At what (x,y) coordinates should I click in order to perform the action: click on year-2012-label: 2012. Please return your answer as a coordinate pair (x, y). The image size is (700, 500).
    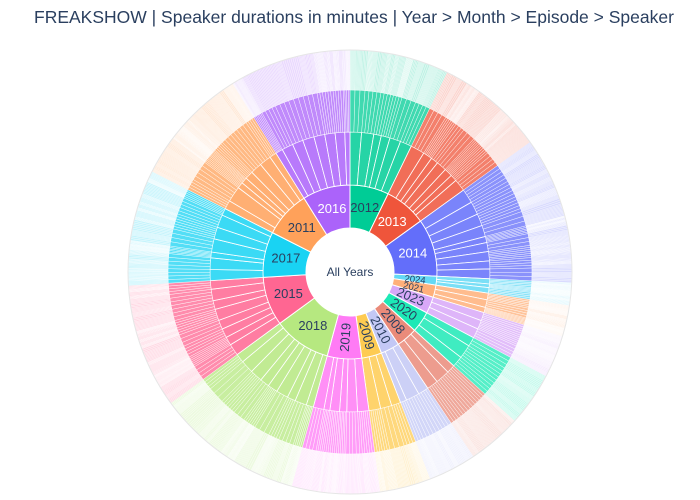
    Looking at the image, I should click on (364, 207).